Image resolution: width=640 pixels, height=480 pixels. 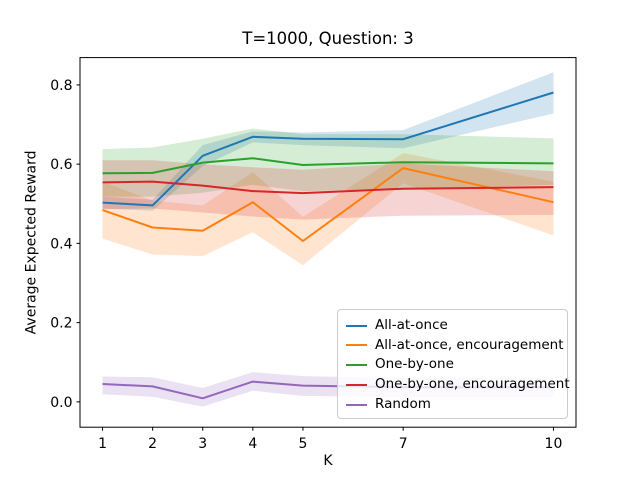 I want to click on legend-item: One-by-one, encouragement, so click(x=458, y=384).